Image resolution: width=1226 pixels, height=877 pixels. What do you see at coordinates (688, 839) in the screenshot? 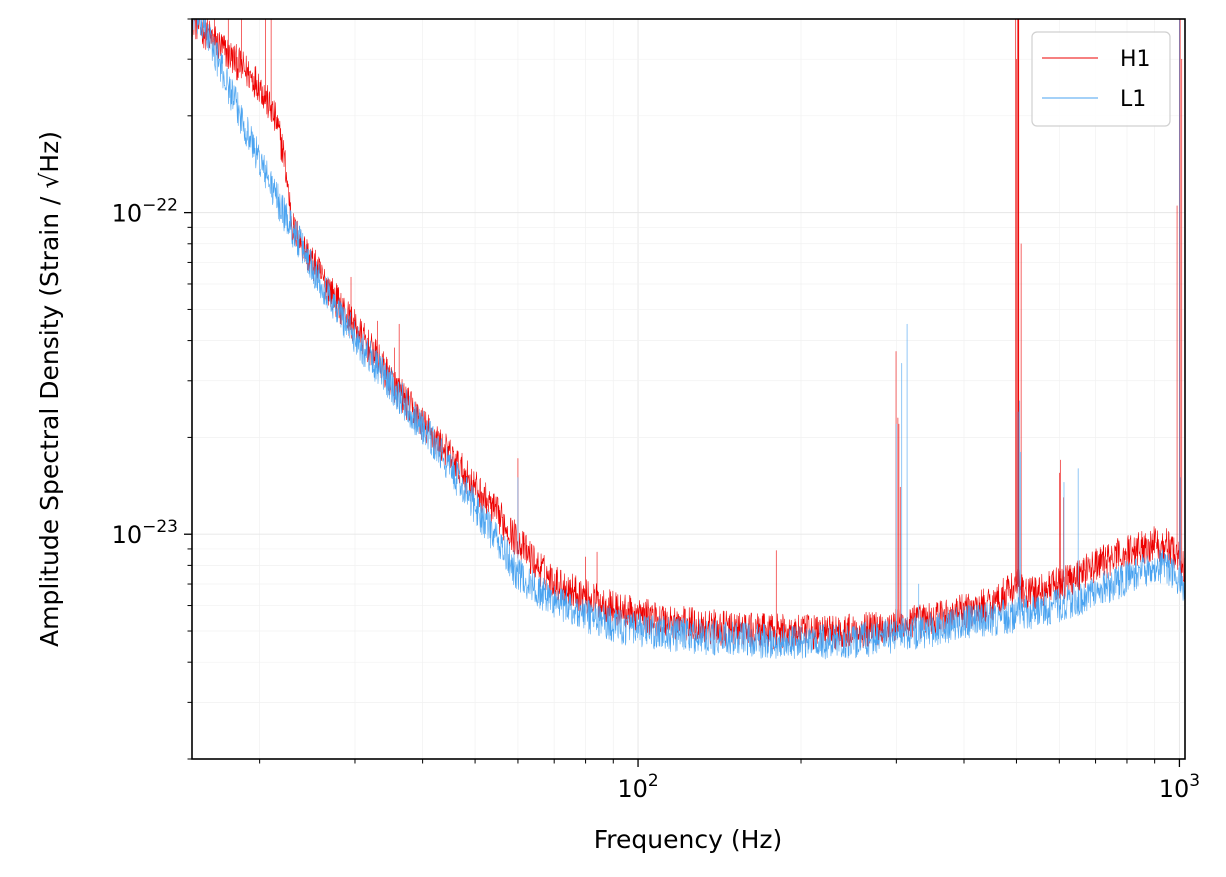
I see `x-axis-label: Frequency (Hz)` at bounding box center [688, 839].